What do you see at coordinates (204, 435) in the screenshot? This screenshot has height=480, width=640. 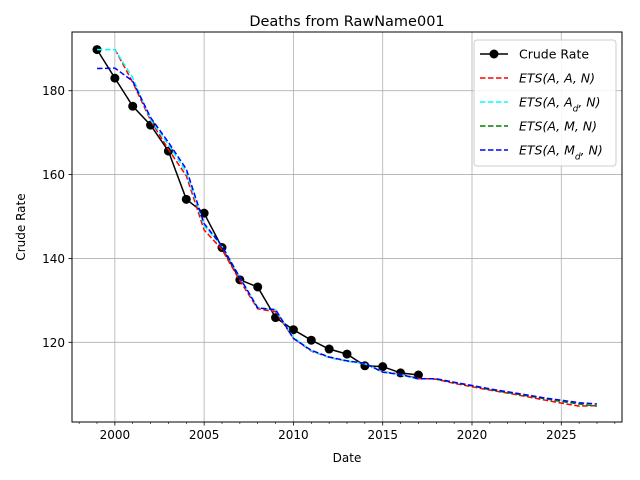 I see `x-tick-label: 2005` at bounding box center [204, 435].